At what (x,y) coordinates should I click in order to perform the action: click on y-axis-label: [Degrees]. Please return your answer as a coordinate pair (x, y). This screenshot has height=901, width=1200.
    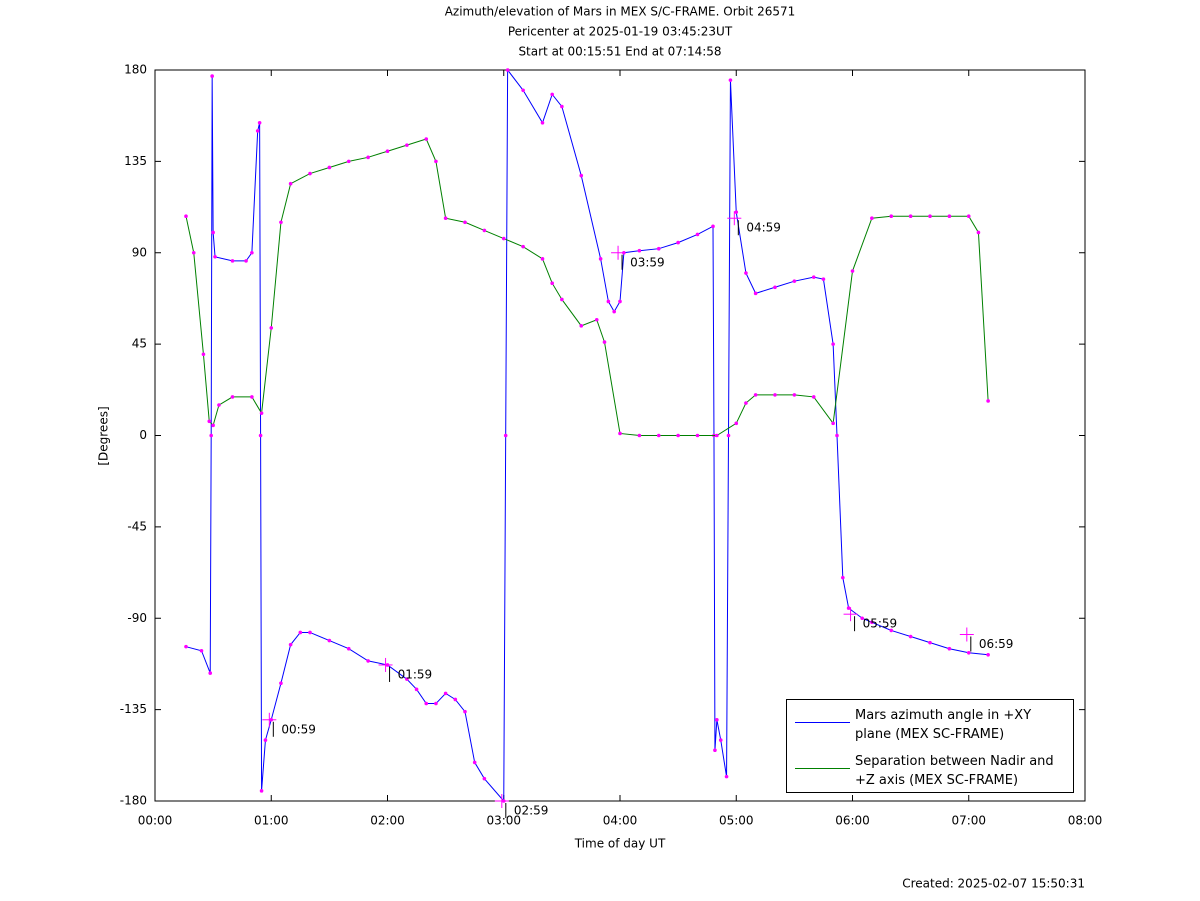
    Looking at the image, I should click on (104, 435).